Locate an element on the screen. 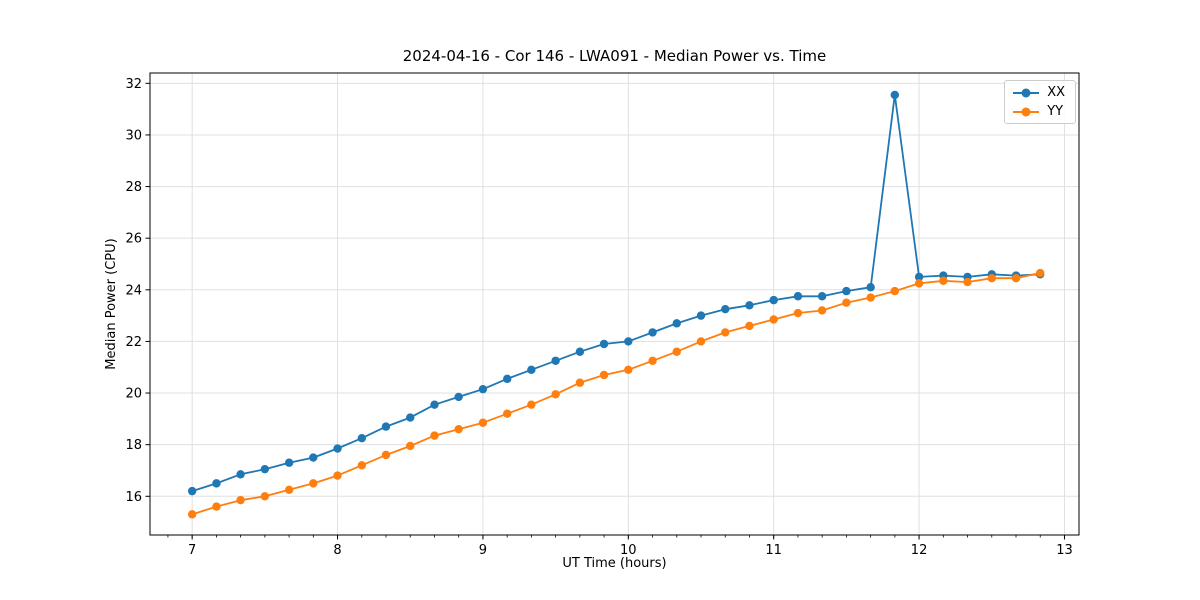 Image resolution: width=1200 pixels, height=600 pixels. legend-item-XX: XX is located at coordinates (1039, 92).